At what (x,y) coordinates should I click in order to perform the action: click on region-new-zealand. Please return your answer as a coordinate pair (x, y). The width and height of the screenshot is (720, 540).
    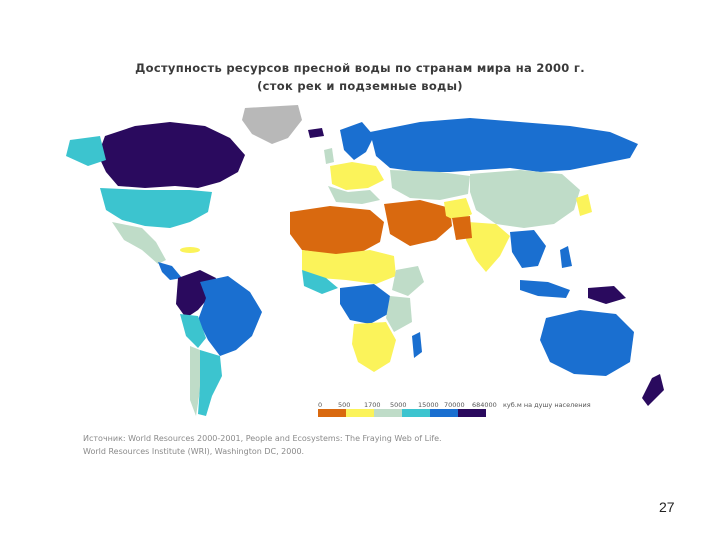
    Looking at the image, I should click on (653, 390).